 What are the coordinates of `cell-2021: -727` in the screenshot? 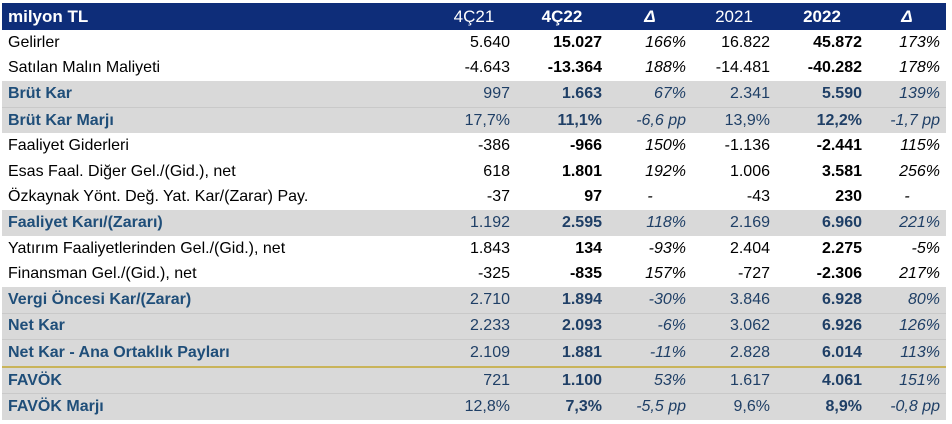 It's located at (734, 274).